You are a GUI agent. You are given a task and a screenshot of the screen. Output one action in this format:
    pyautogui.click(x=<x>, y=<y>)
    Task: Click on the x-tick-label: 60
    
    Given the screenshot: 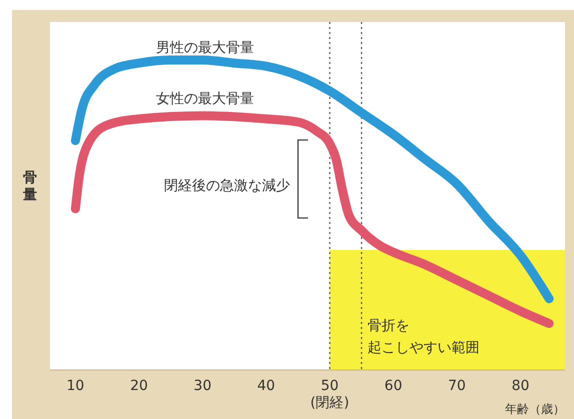 What is the action you would take?
    pyautogui.click(x=393, y=386)
    